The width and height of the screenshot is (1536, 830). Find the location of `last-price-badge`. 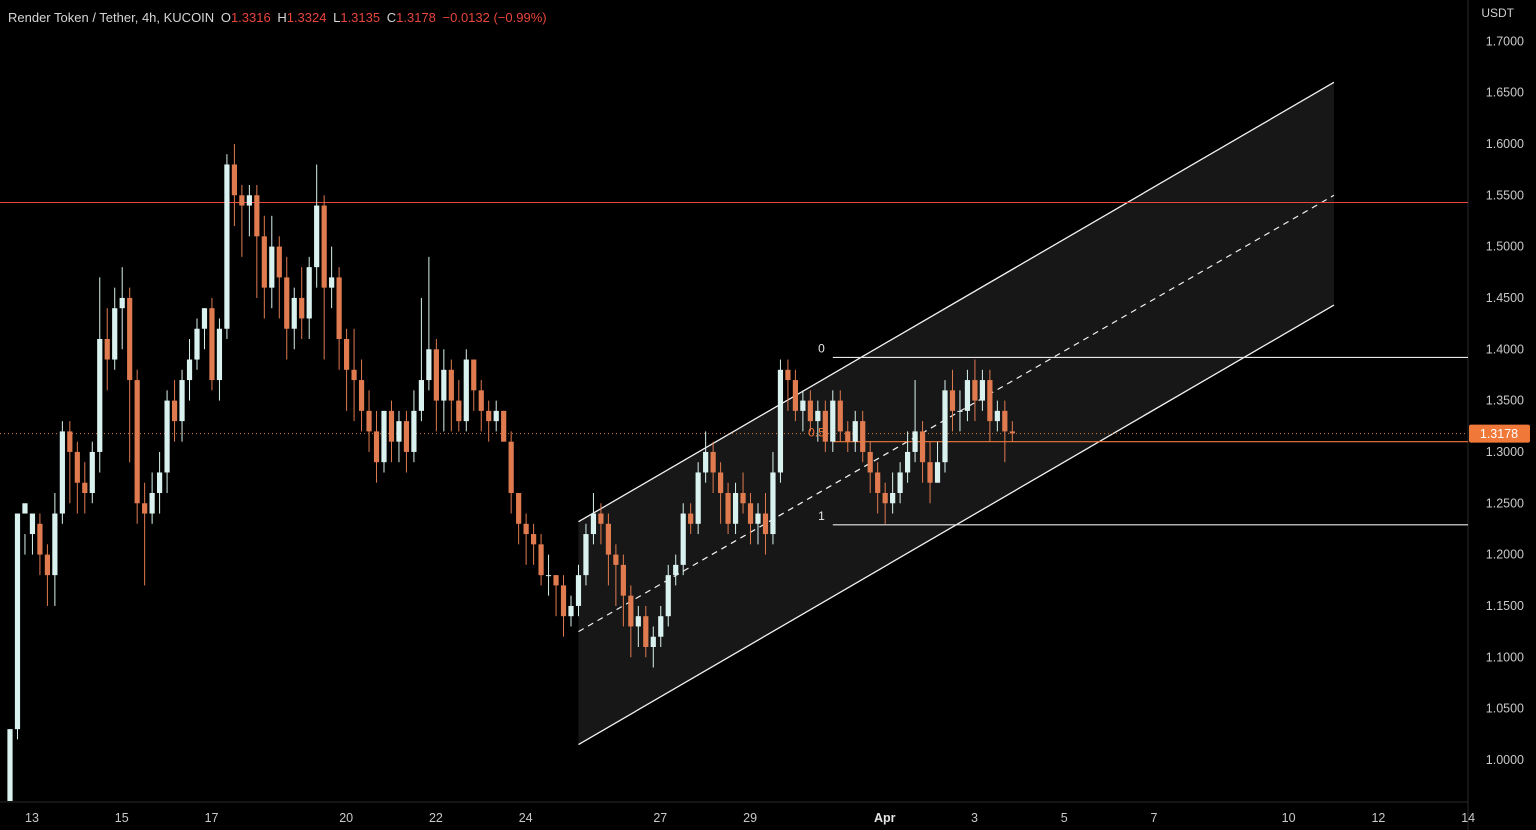

last-price-badge is located at coordinates (1499, 433).